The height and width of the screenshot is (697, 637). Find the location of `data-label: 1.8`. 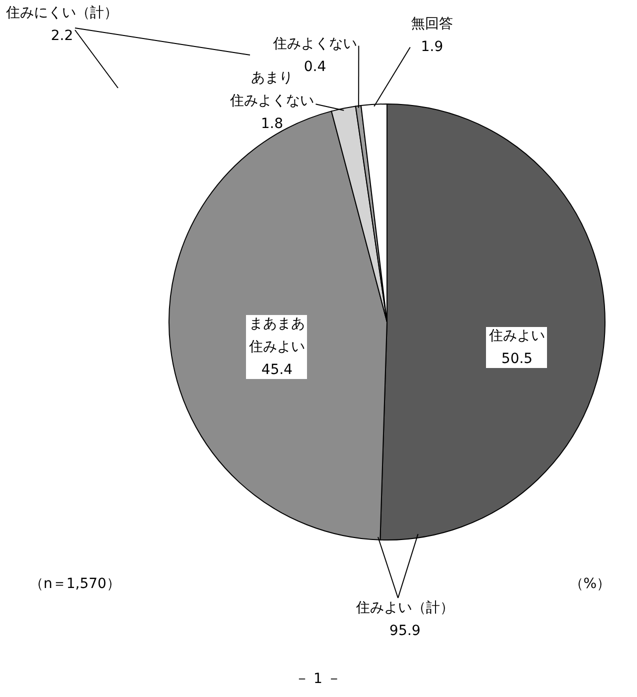

data-label: 1.8 is located at coordinates (272, 124).